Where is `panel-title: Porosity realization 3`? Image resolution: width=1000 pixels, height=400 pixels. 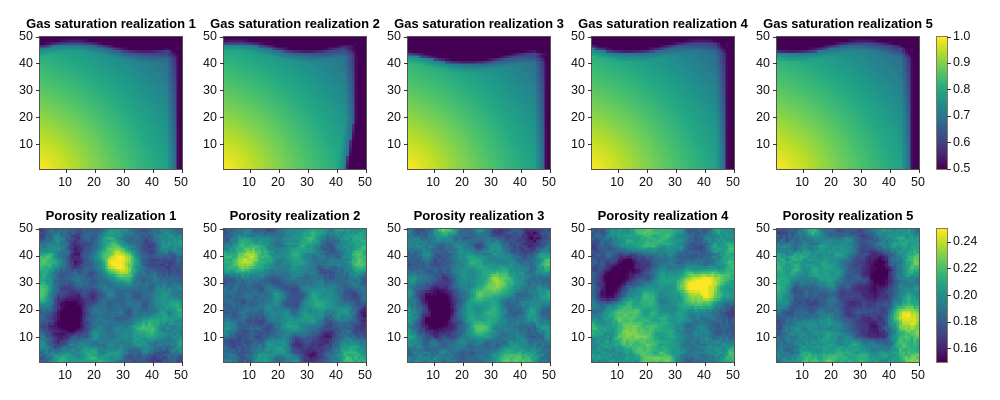
panel-title: Porosity realization 3 is located at coordinates (479, 215).